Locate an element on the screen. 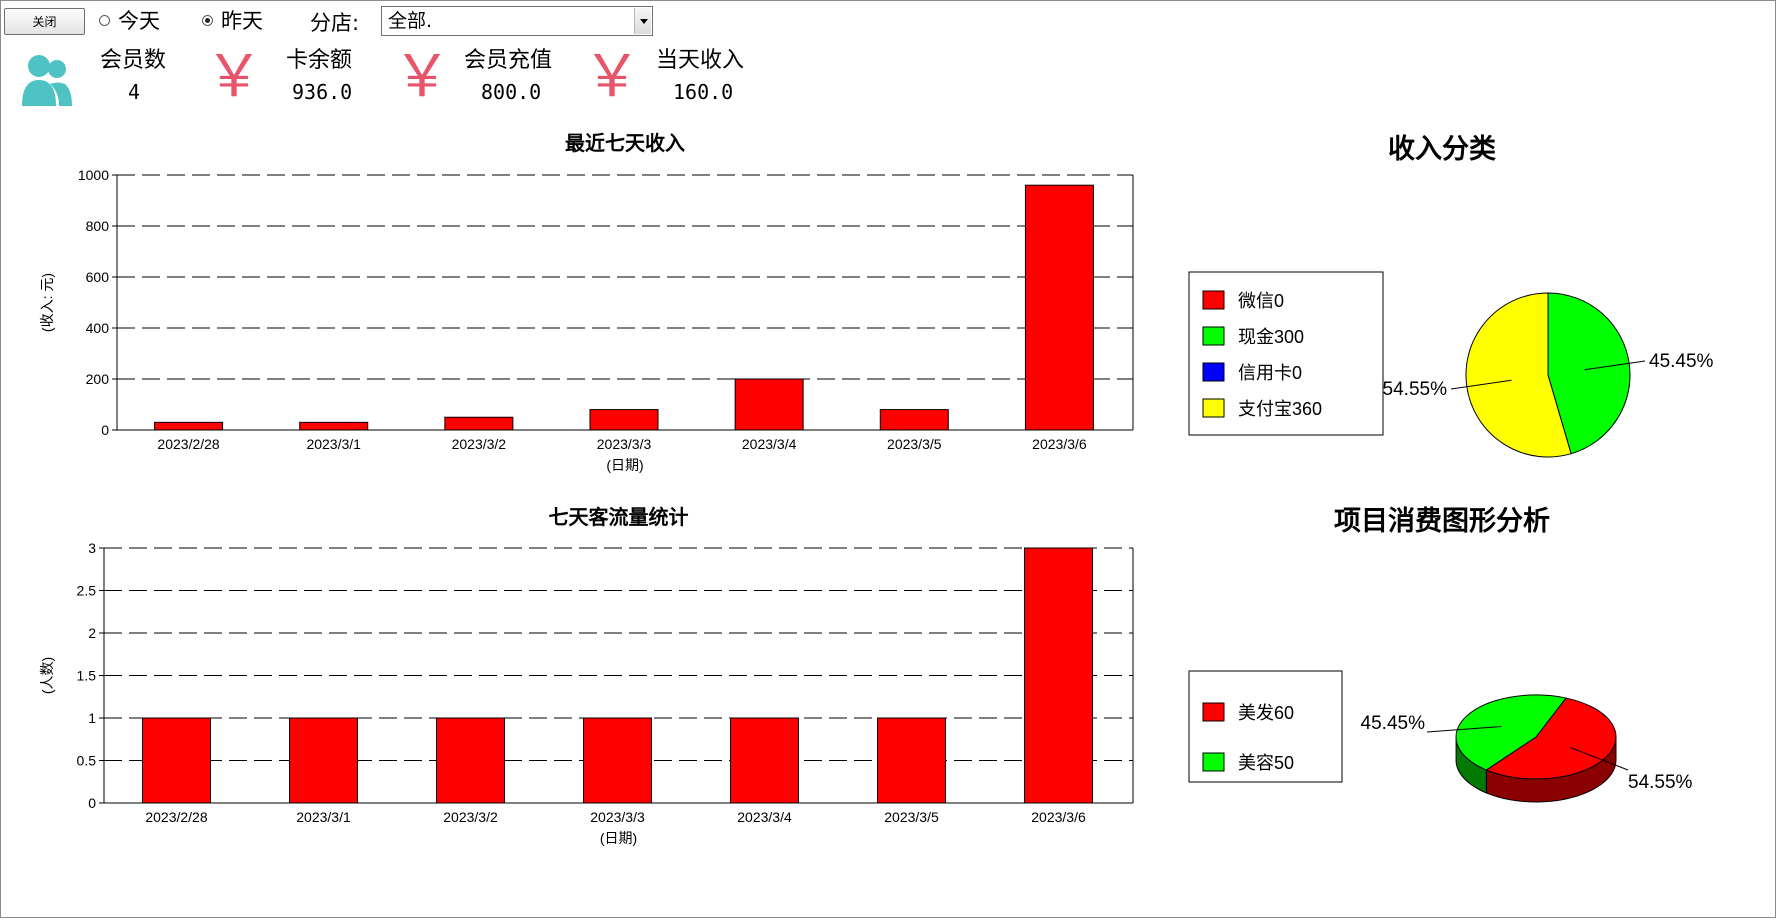  y-tick-label: 2 is located at coordinates (92, 633).